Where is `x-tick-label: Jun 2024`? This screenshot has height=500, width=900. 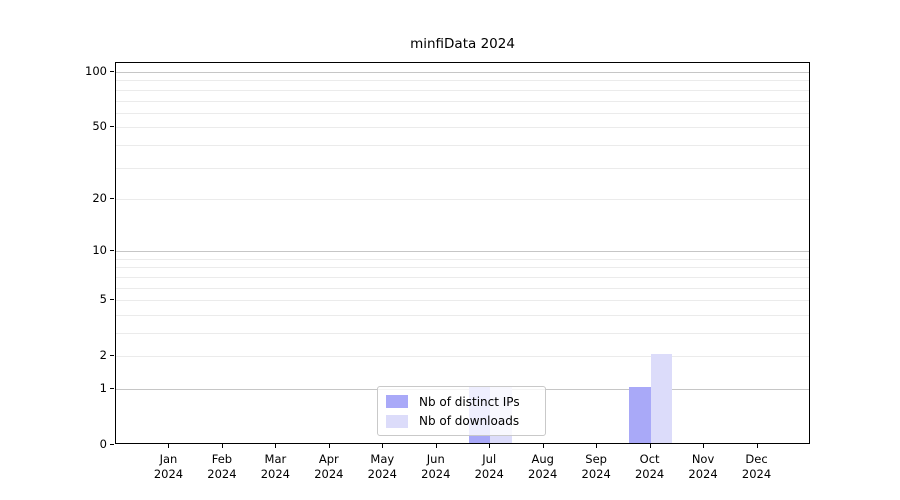
x-tick-label: Jun 2024 is located at coordinates (436, 466).